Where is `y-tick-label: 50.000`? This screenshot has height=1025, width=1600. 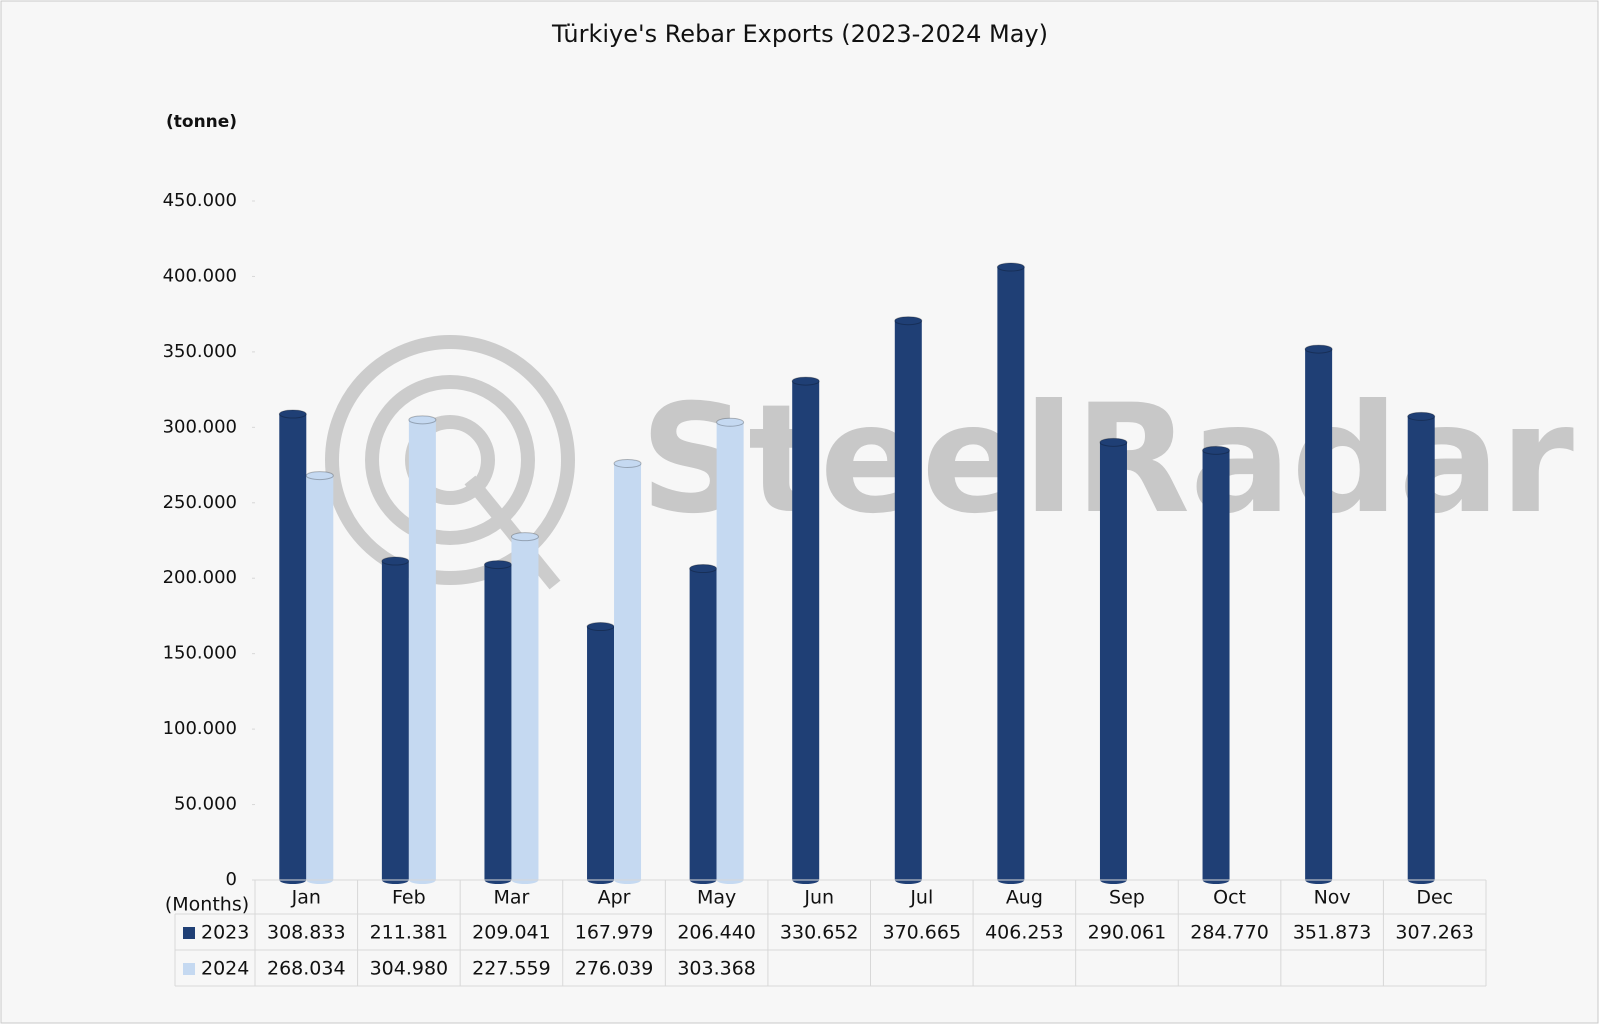
y-tick-label: 50.000 is located at coordinates (205, 804).